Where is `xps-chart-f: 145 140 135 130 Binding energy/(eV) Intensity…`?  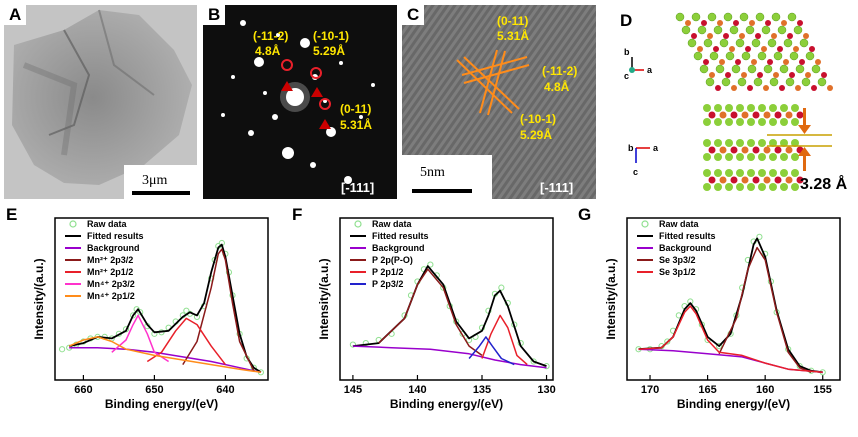 xps-chart-f: 145 140 135 130 Binding energy/(eV) Intensity… is located at coordinates (436, 314).